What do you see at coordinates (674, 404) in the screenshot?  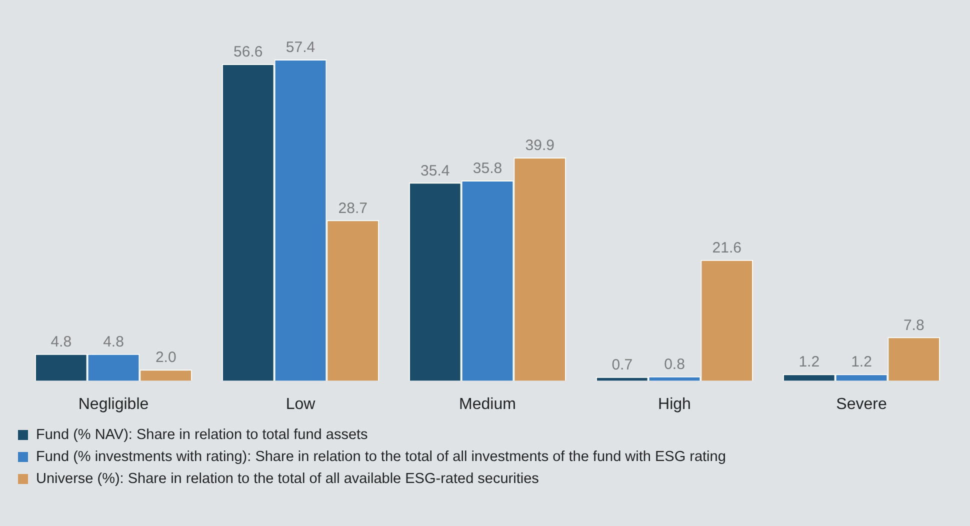 I see `x-tick-label: High` at bounding box center [674, 404].